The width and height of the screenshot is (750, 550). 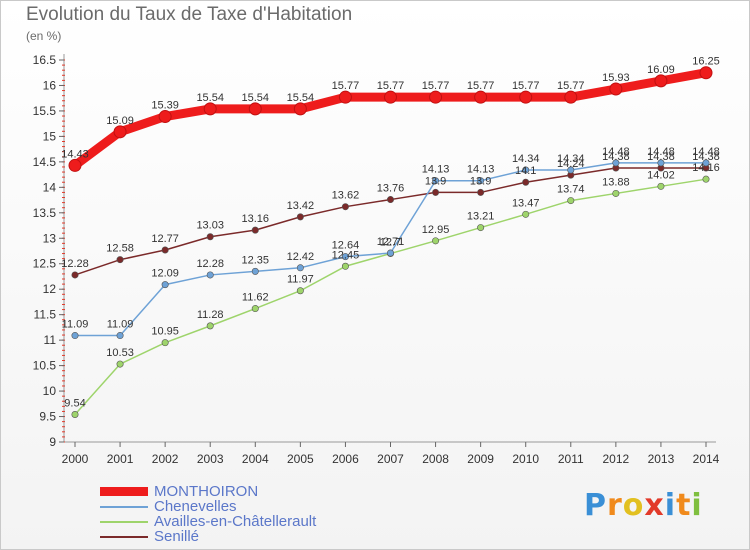 I want to click on data-label: 14.1, so click(x=525, y=171).